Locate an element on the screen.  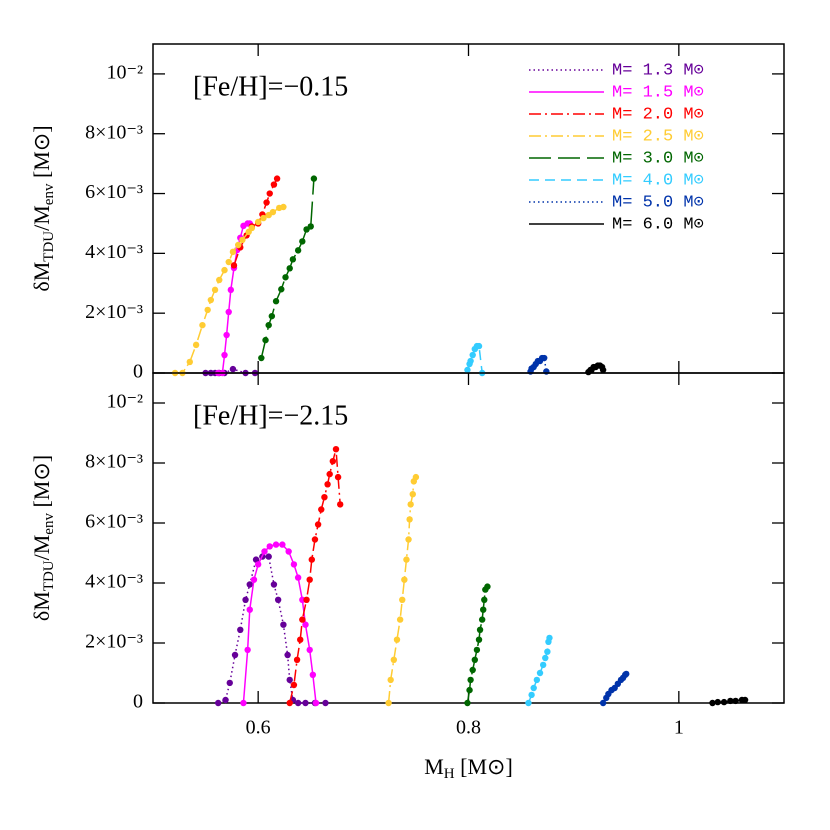
y-axis-label: δMTDU/Menv [M⊙] is located at coordinates (43, 208).